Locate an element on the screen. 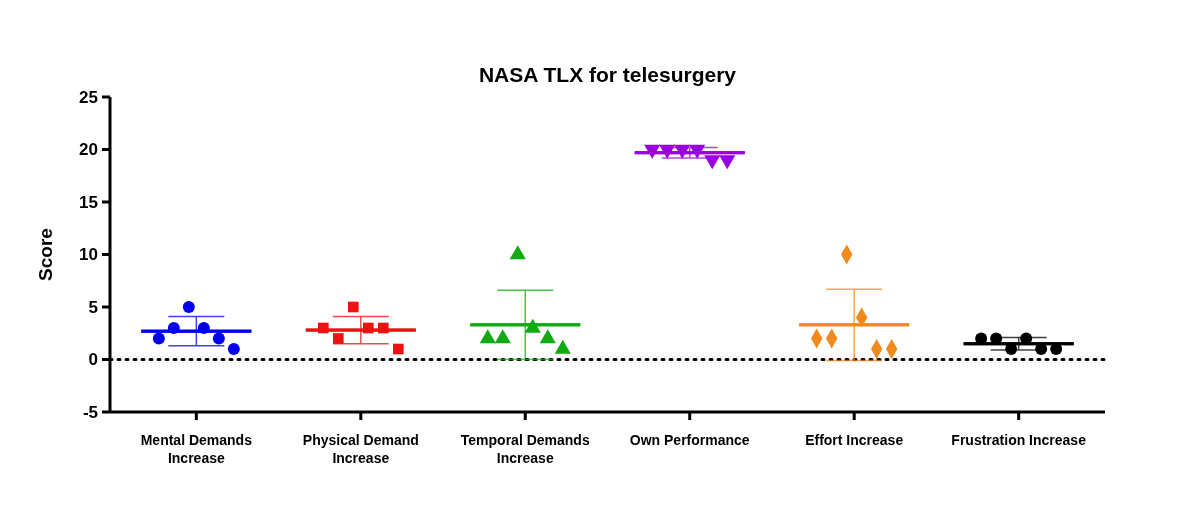 The height and width of the screenshot is (510, 1200). x-tick-label: Own Performance is located at coordinates (689, 440).